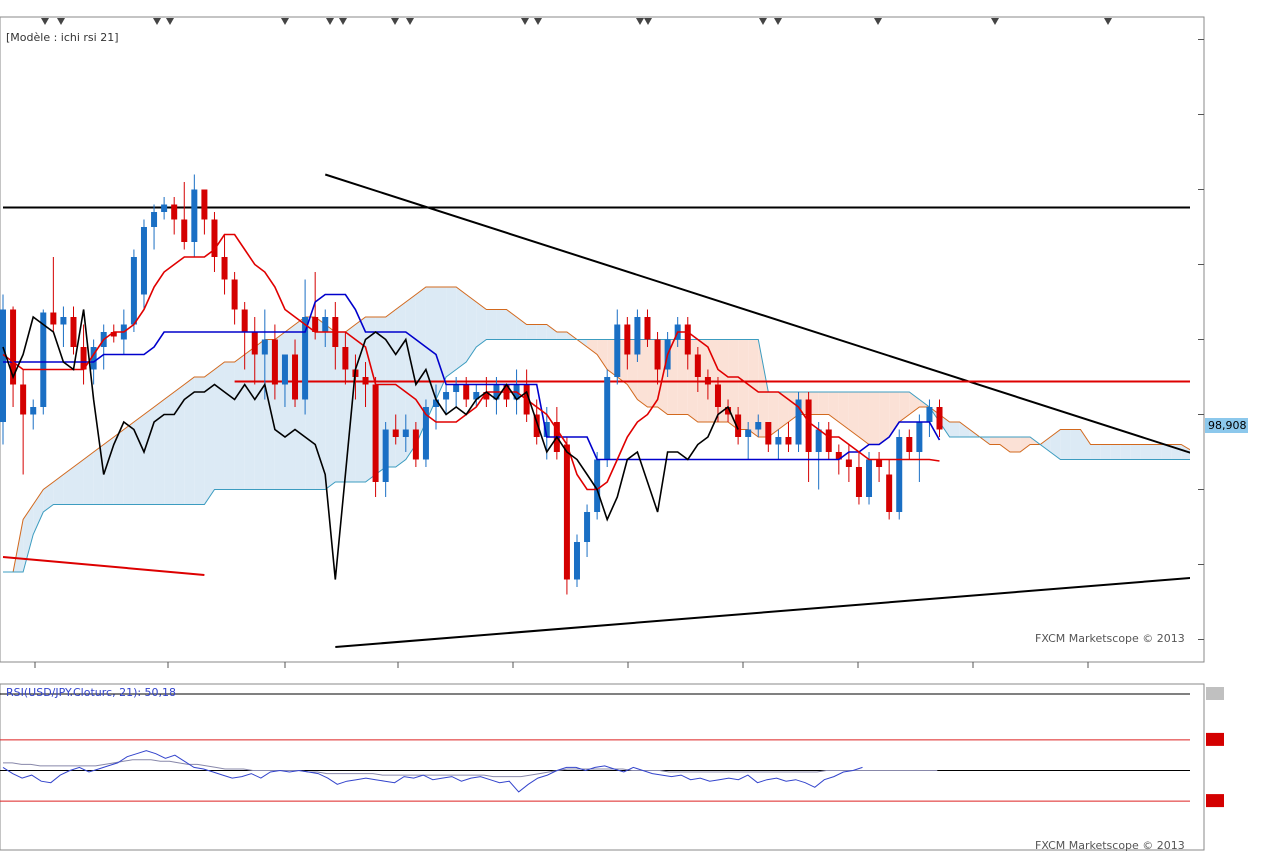 Image resolution: width=1263 pixels, height=858 pixels. What do you see at coordinates (1226, 425) in the screenshot?
I see `last-price-label` at bounding box center [1226, 425].